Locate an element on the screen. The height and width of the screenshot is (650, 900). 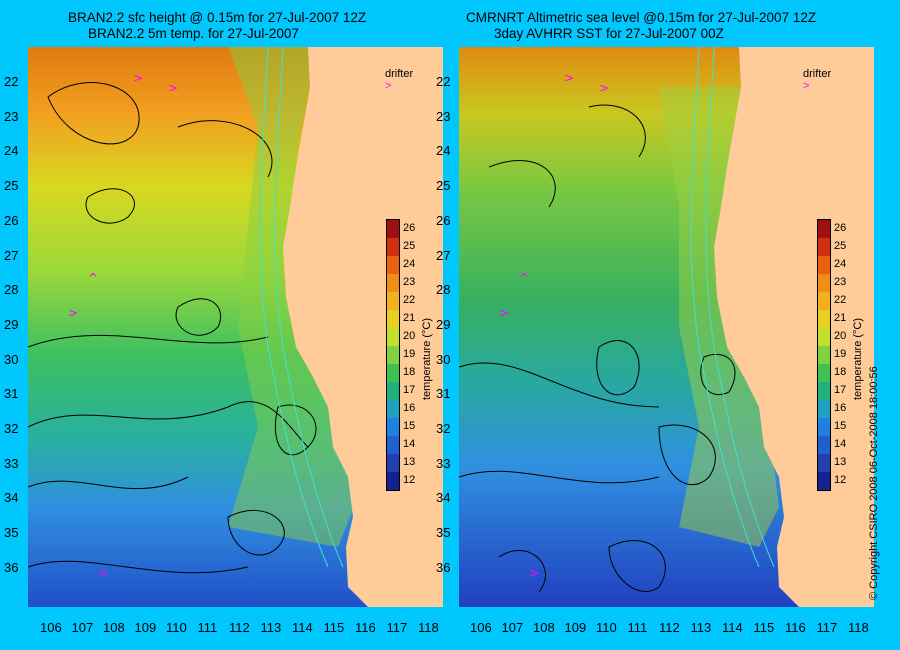
lat-tick-label: 35 is located at coordinates (11, 533).